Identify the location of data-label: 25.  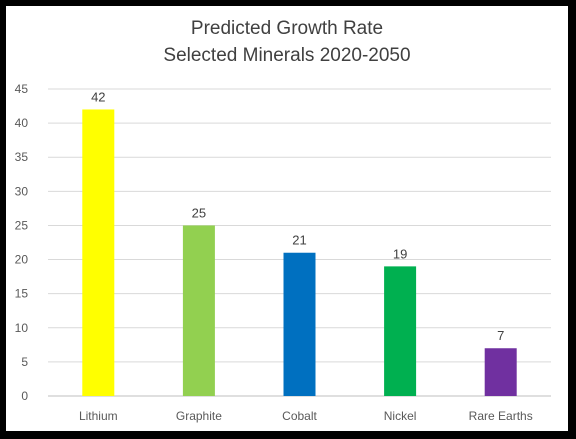
(199, 212).